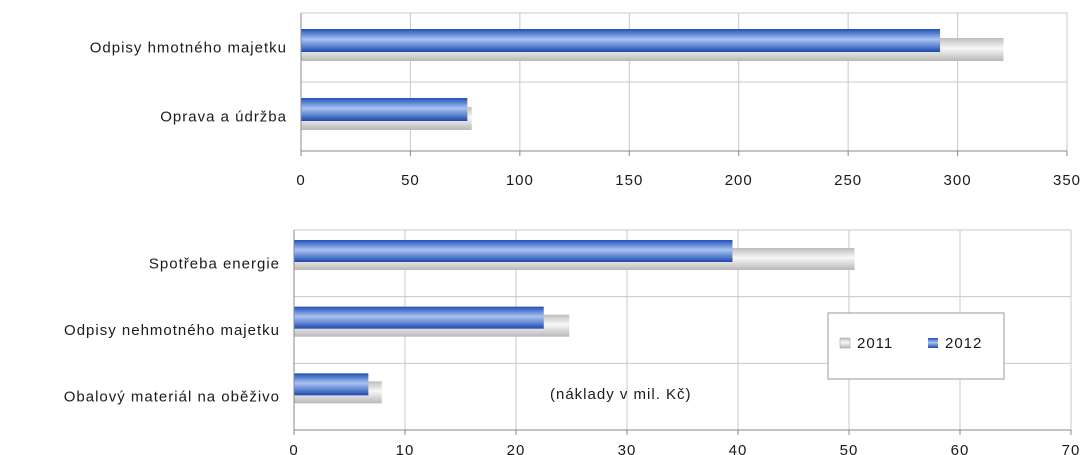 This screenshot has height=455, width=1083. What do you see at coordinates (621, 394) in the screenshot?
I see `units-note: (náklady v mil. Kč)` at bounding box center [621, 394].